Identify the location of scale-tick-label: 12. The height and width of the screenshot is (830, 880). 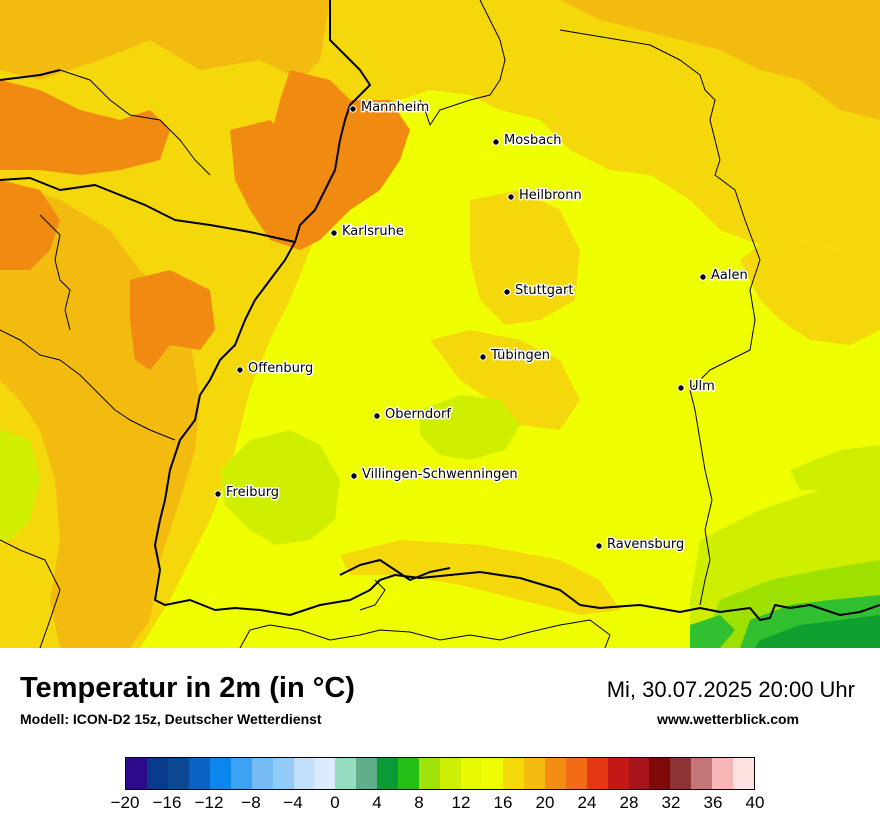
(461, 802).